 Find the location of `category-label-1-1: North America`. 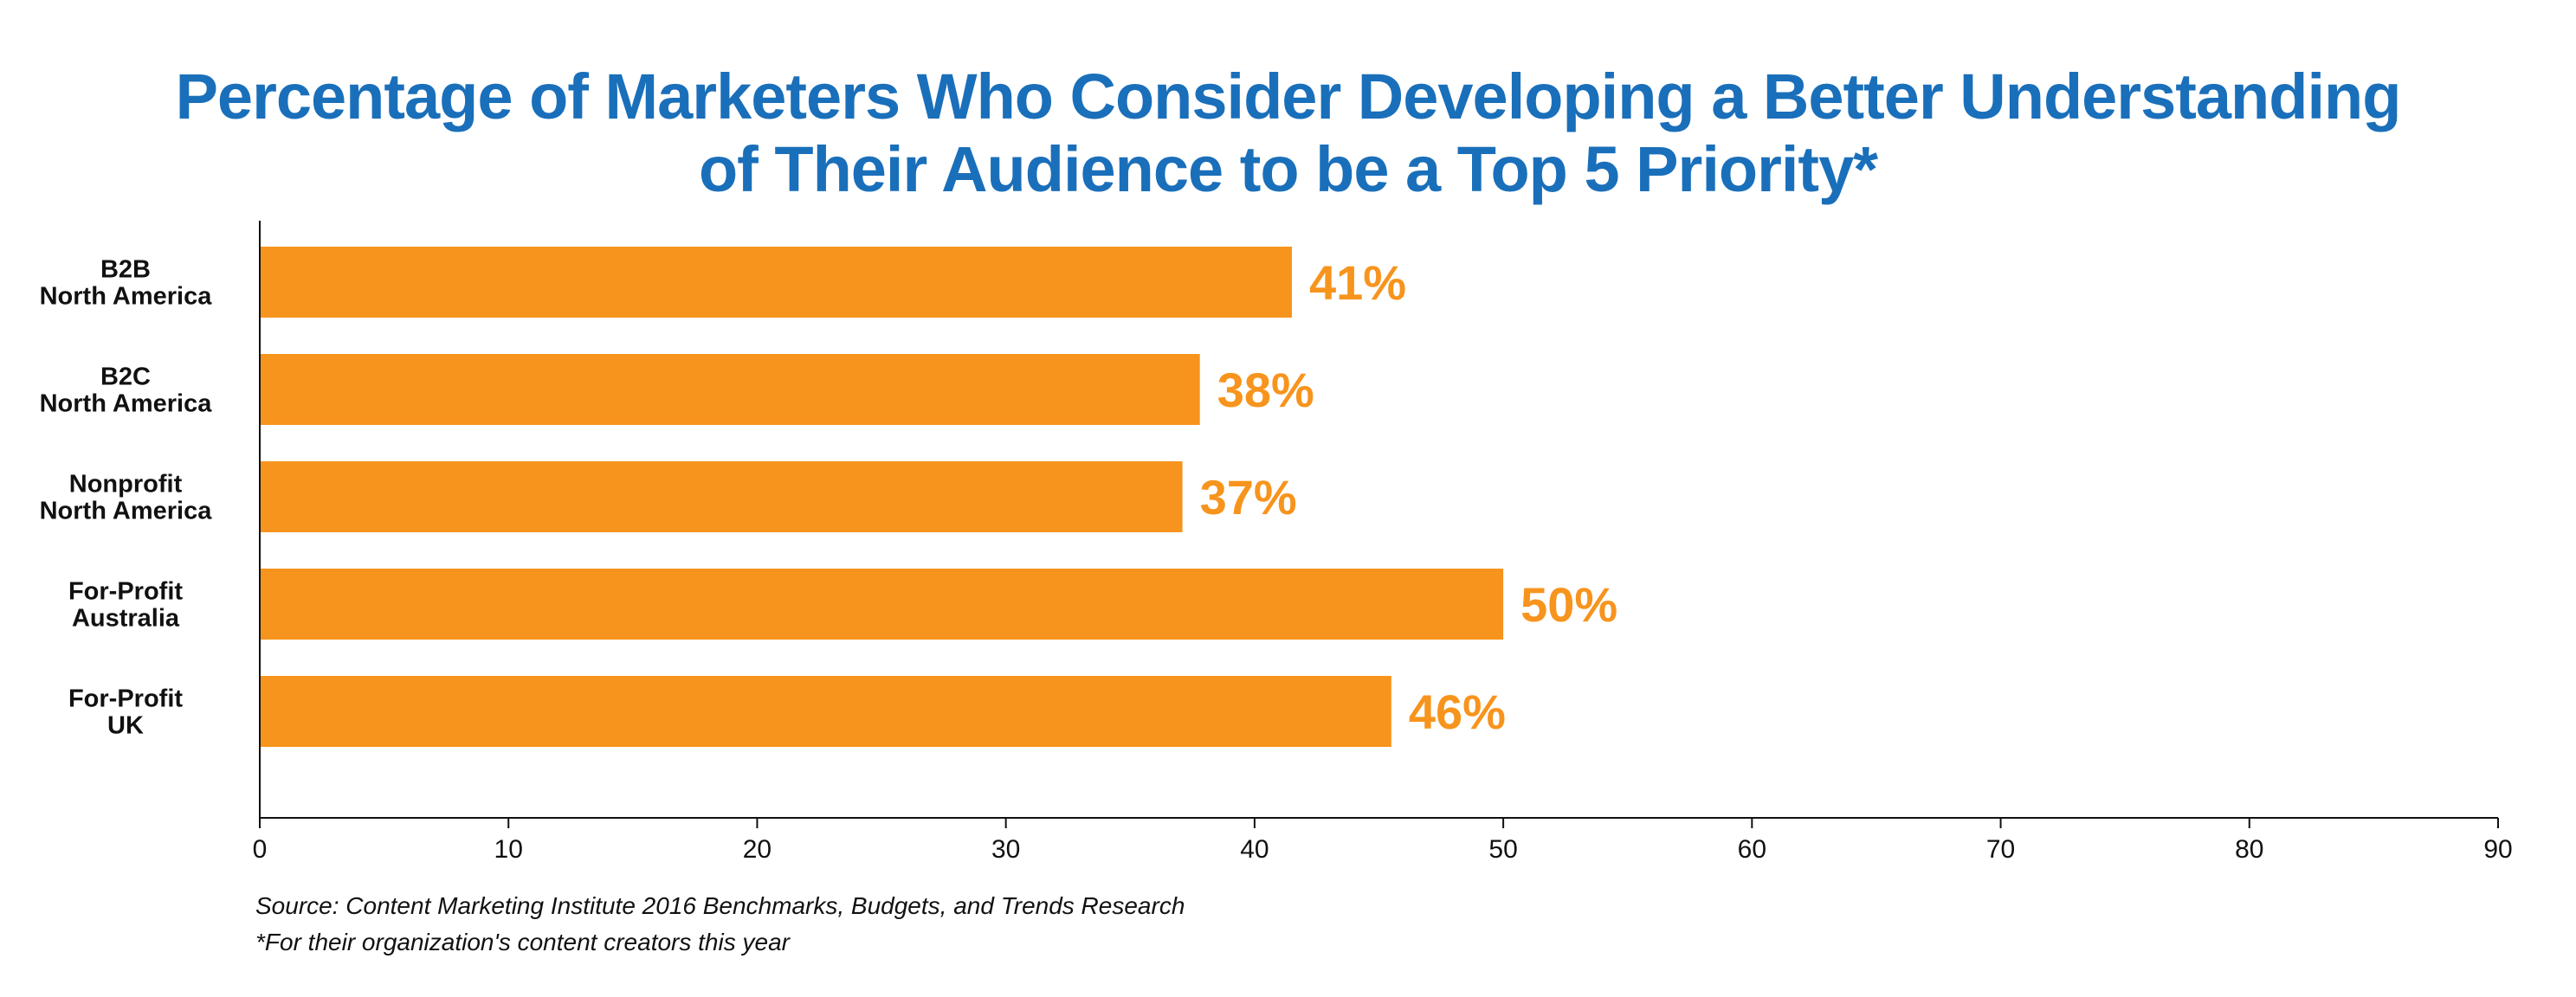

category-label-1-1: North America is located at coordinates (126, 404).